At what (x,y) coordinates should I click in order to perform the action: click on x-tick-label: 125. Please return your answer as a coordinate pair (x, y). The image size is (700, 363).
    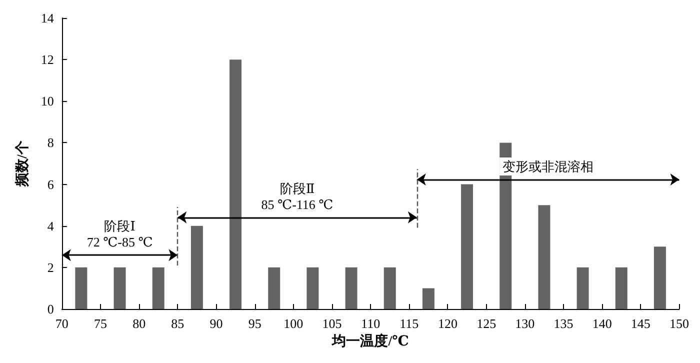
    Looking at the image, I should click on (486, 323).